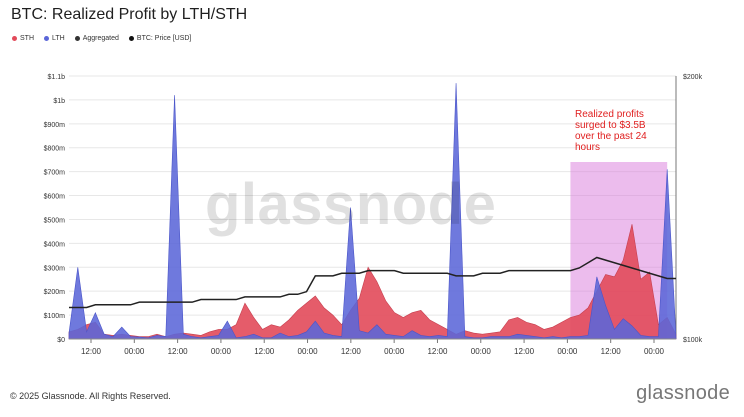  What do you see at coordinates (55, 292) in the screenshot?
I see `y-left-tick-label: $200m` at bounding box center [55, 292].